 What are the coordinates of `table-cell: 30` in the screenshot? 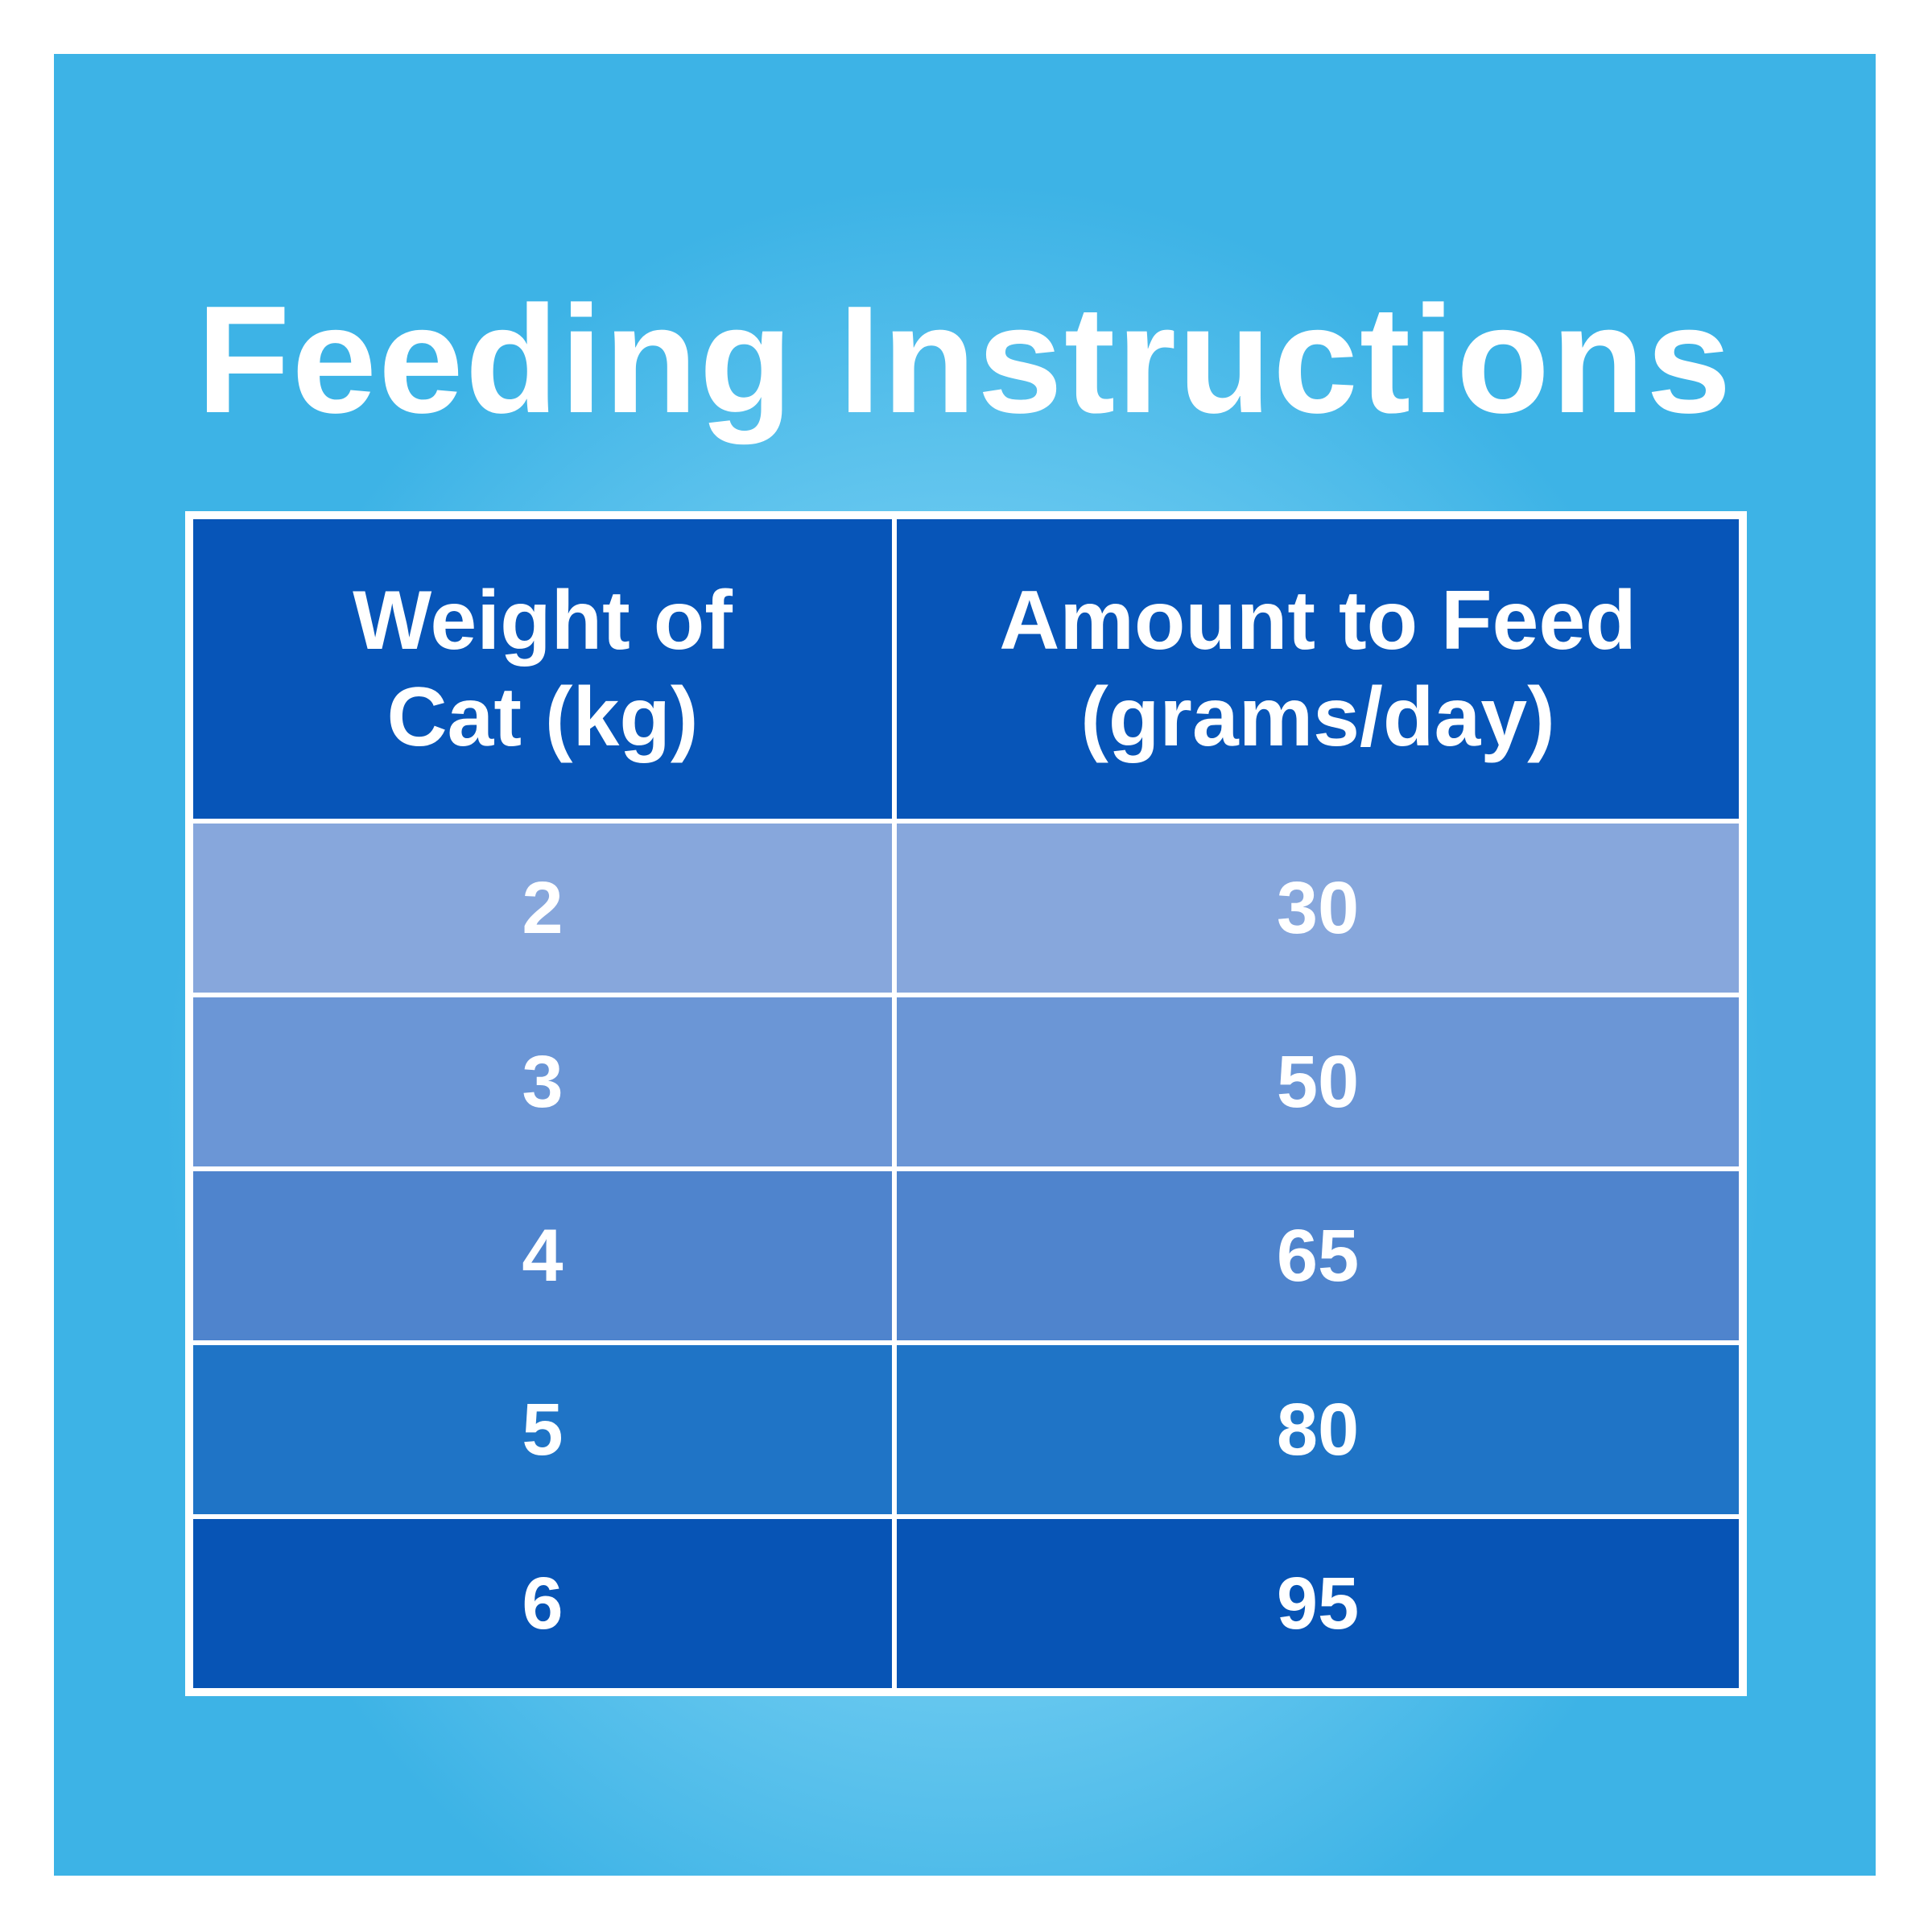 It's located at (1318, 908).